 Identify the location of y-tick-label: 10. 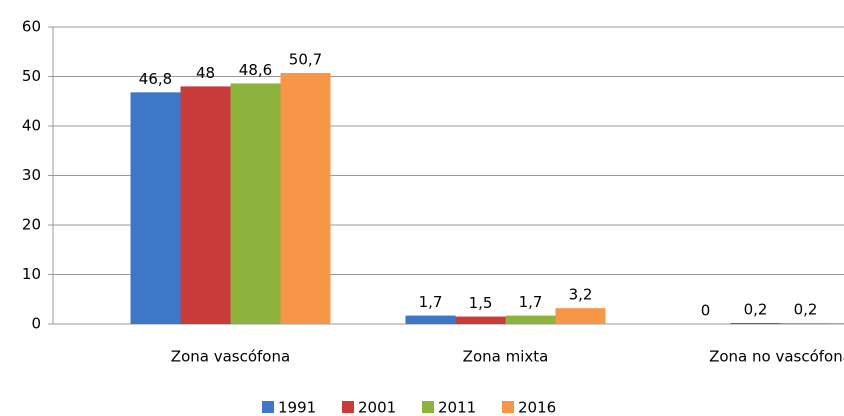
(31, 274).